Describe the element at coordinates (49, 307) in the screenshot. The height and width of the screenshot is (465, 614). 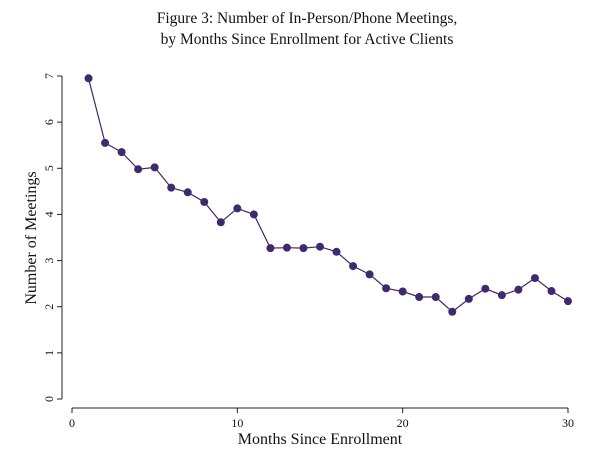
I see `y-tick-label: 2` at that location.